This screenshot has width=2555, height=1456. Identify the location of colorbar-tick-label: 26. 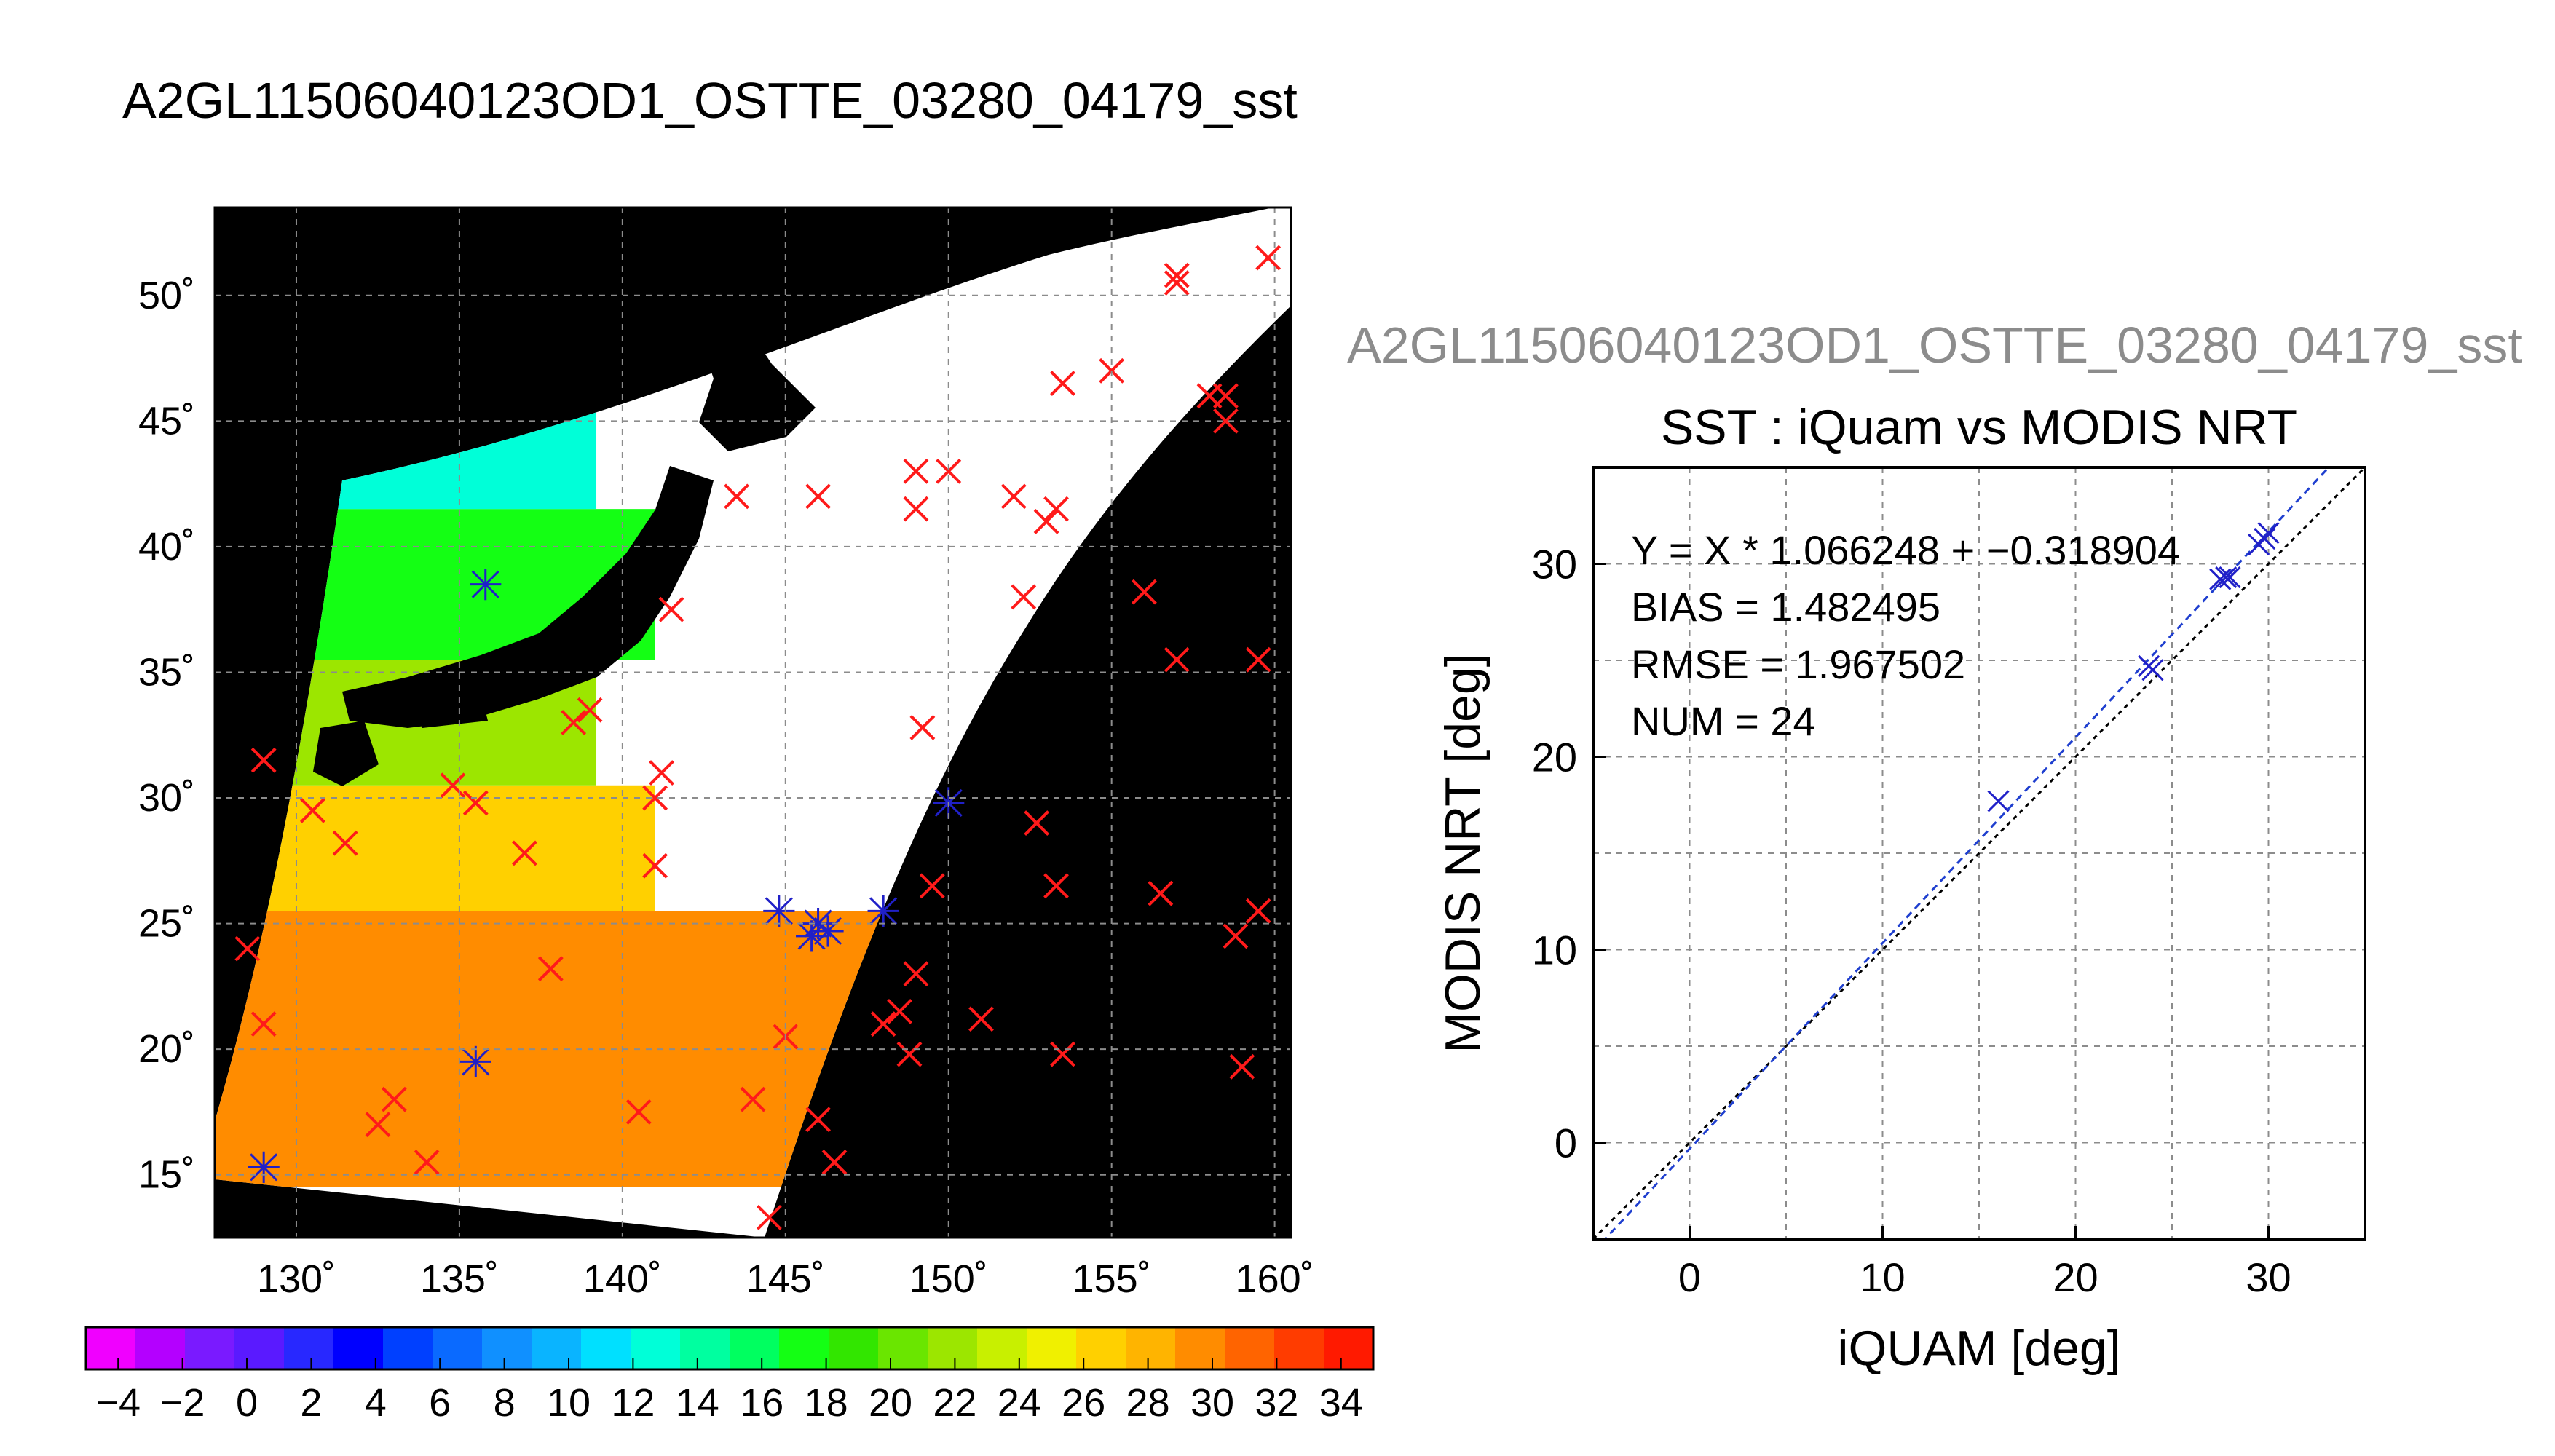
(1083, 1403).